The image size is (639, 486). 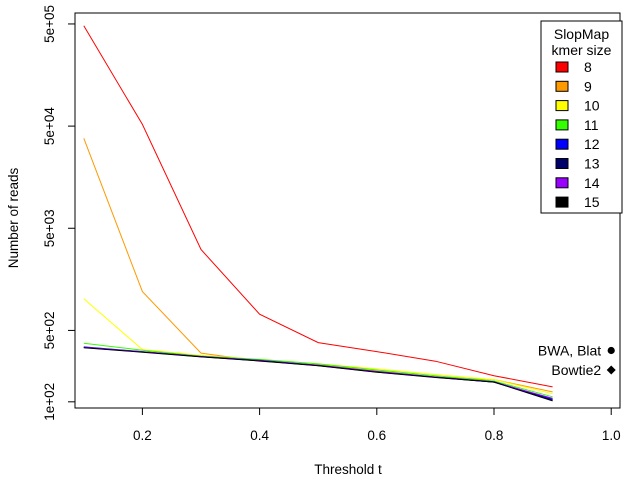 What do you see at coordinates (592, 106) in the screenshot?
I see `legend-label-kmer-10: 10` at bounding box center [592, 106].